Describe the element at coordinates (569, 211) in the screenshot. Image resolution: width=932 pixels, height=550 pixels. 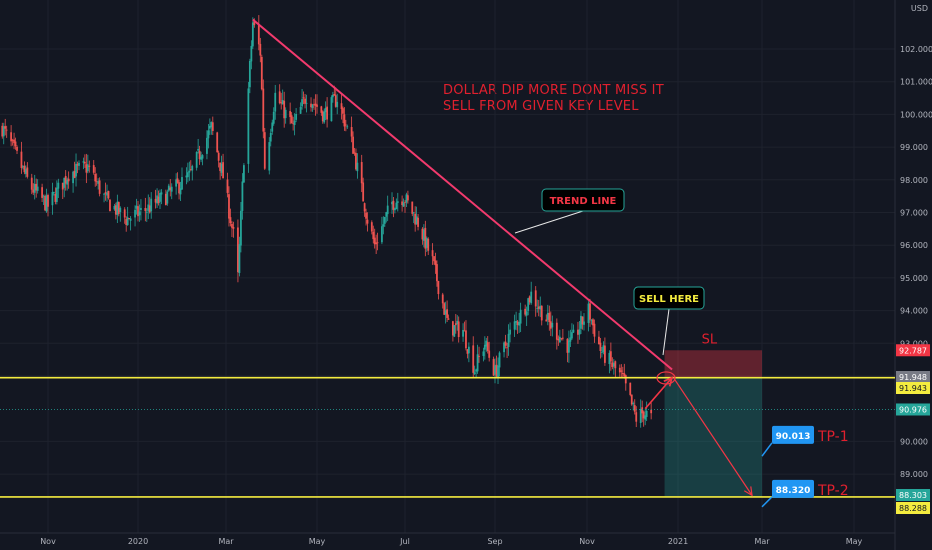
I see `trend-line-callout: TREND LINE` at that location.